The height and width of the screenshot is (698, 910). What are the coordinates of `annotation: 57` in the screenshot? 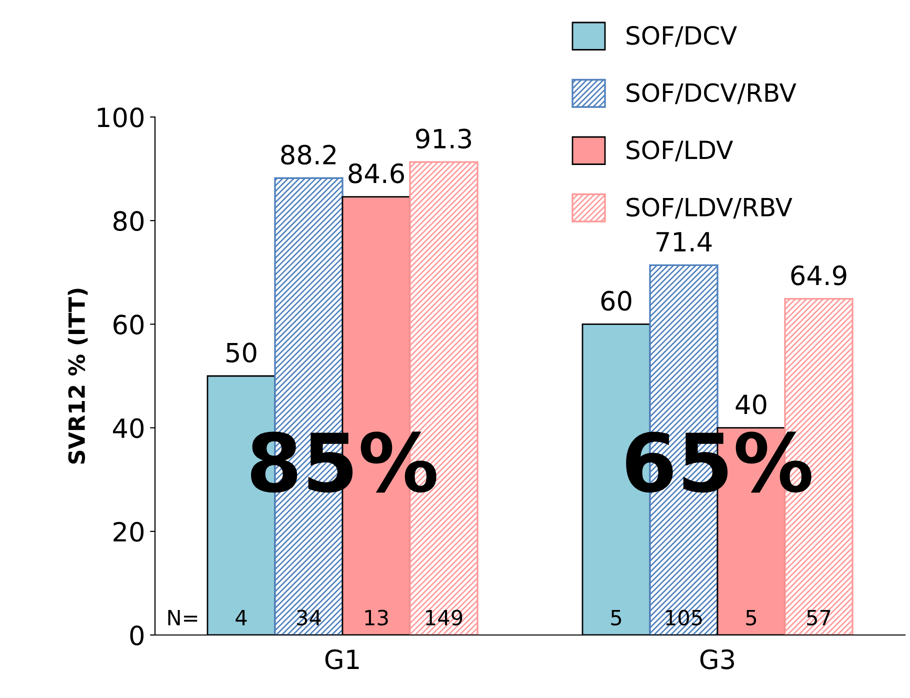 It's located at (818, 618).